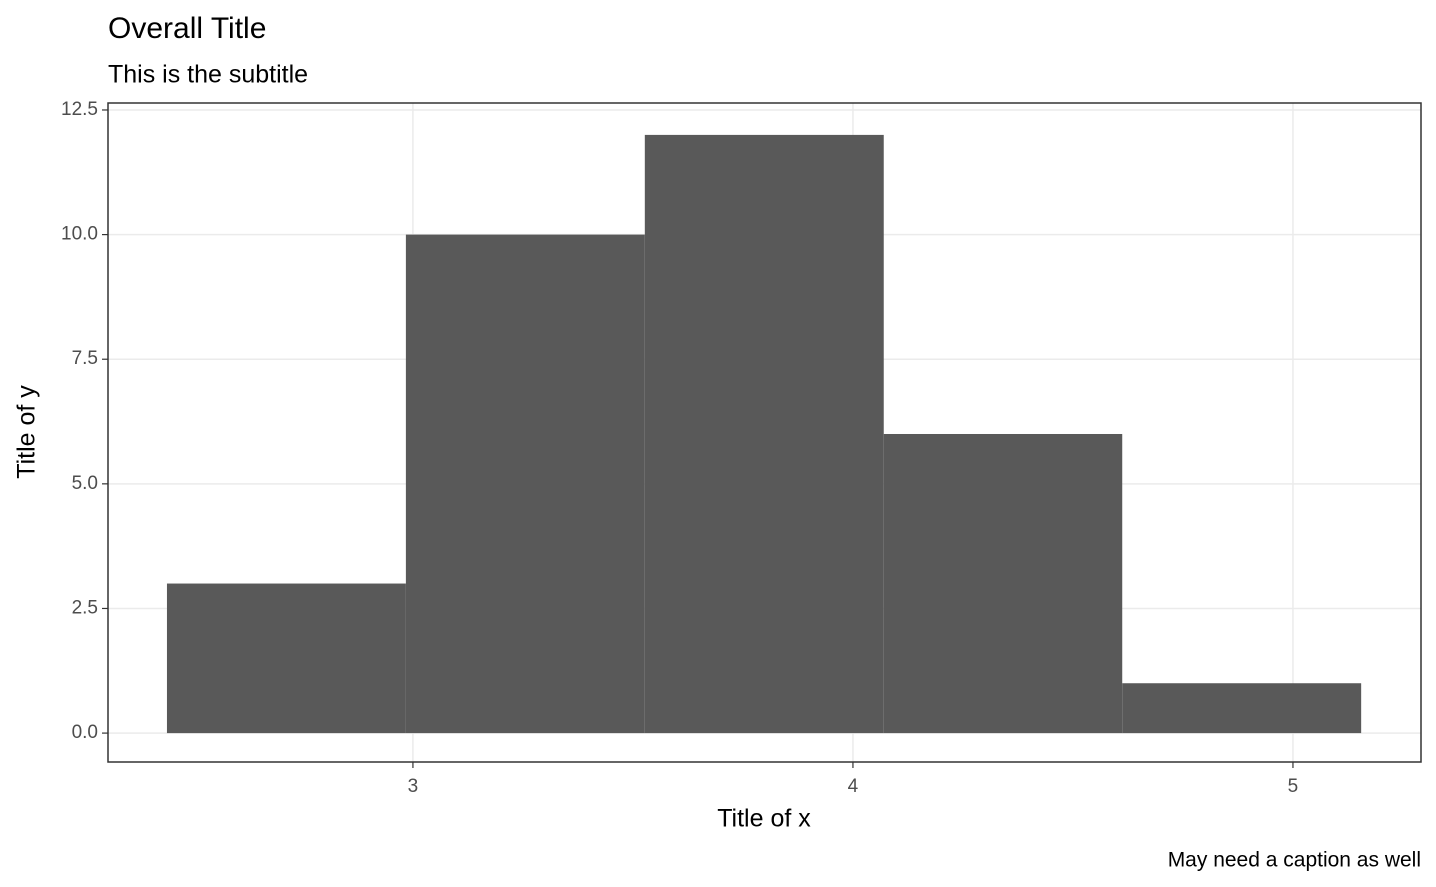  What do you see at coordinates (1293, 786) in the screenshot?
I see `x-tick-label: 5` at bounding box center [1293, 786].